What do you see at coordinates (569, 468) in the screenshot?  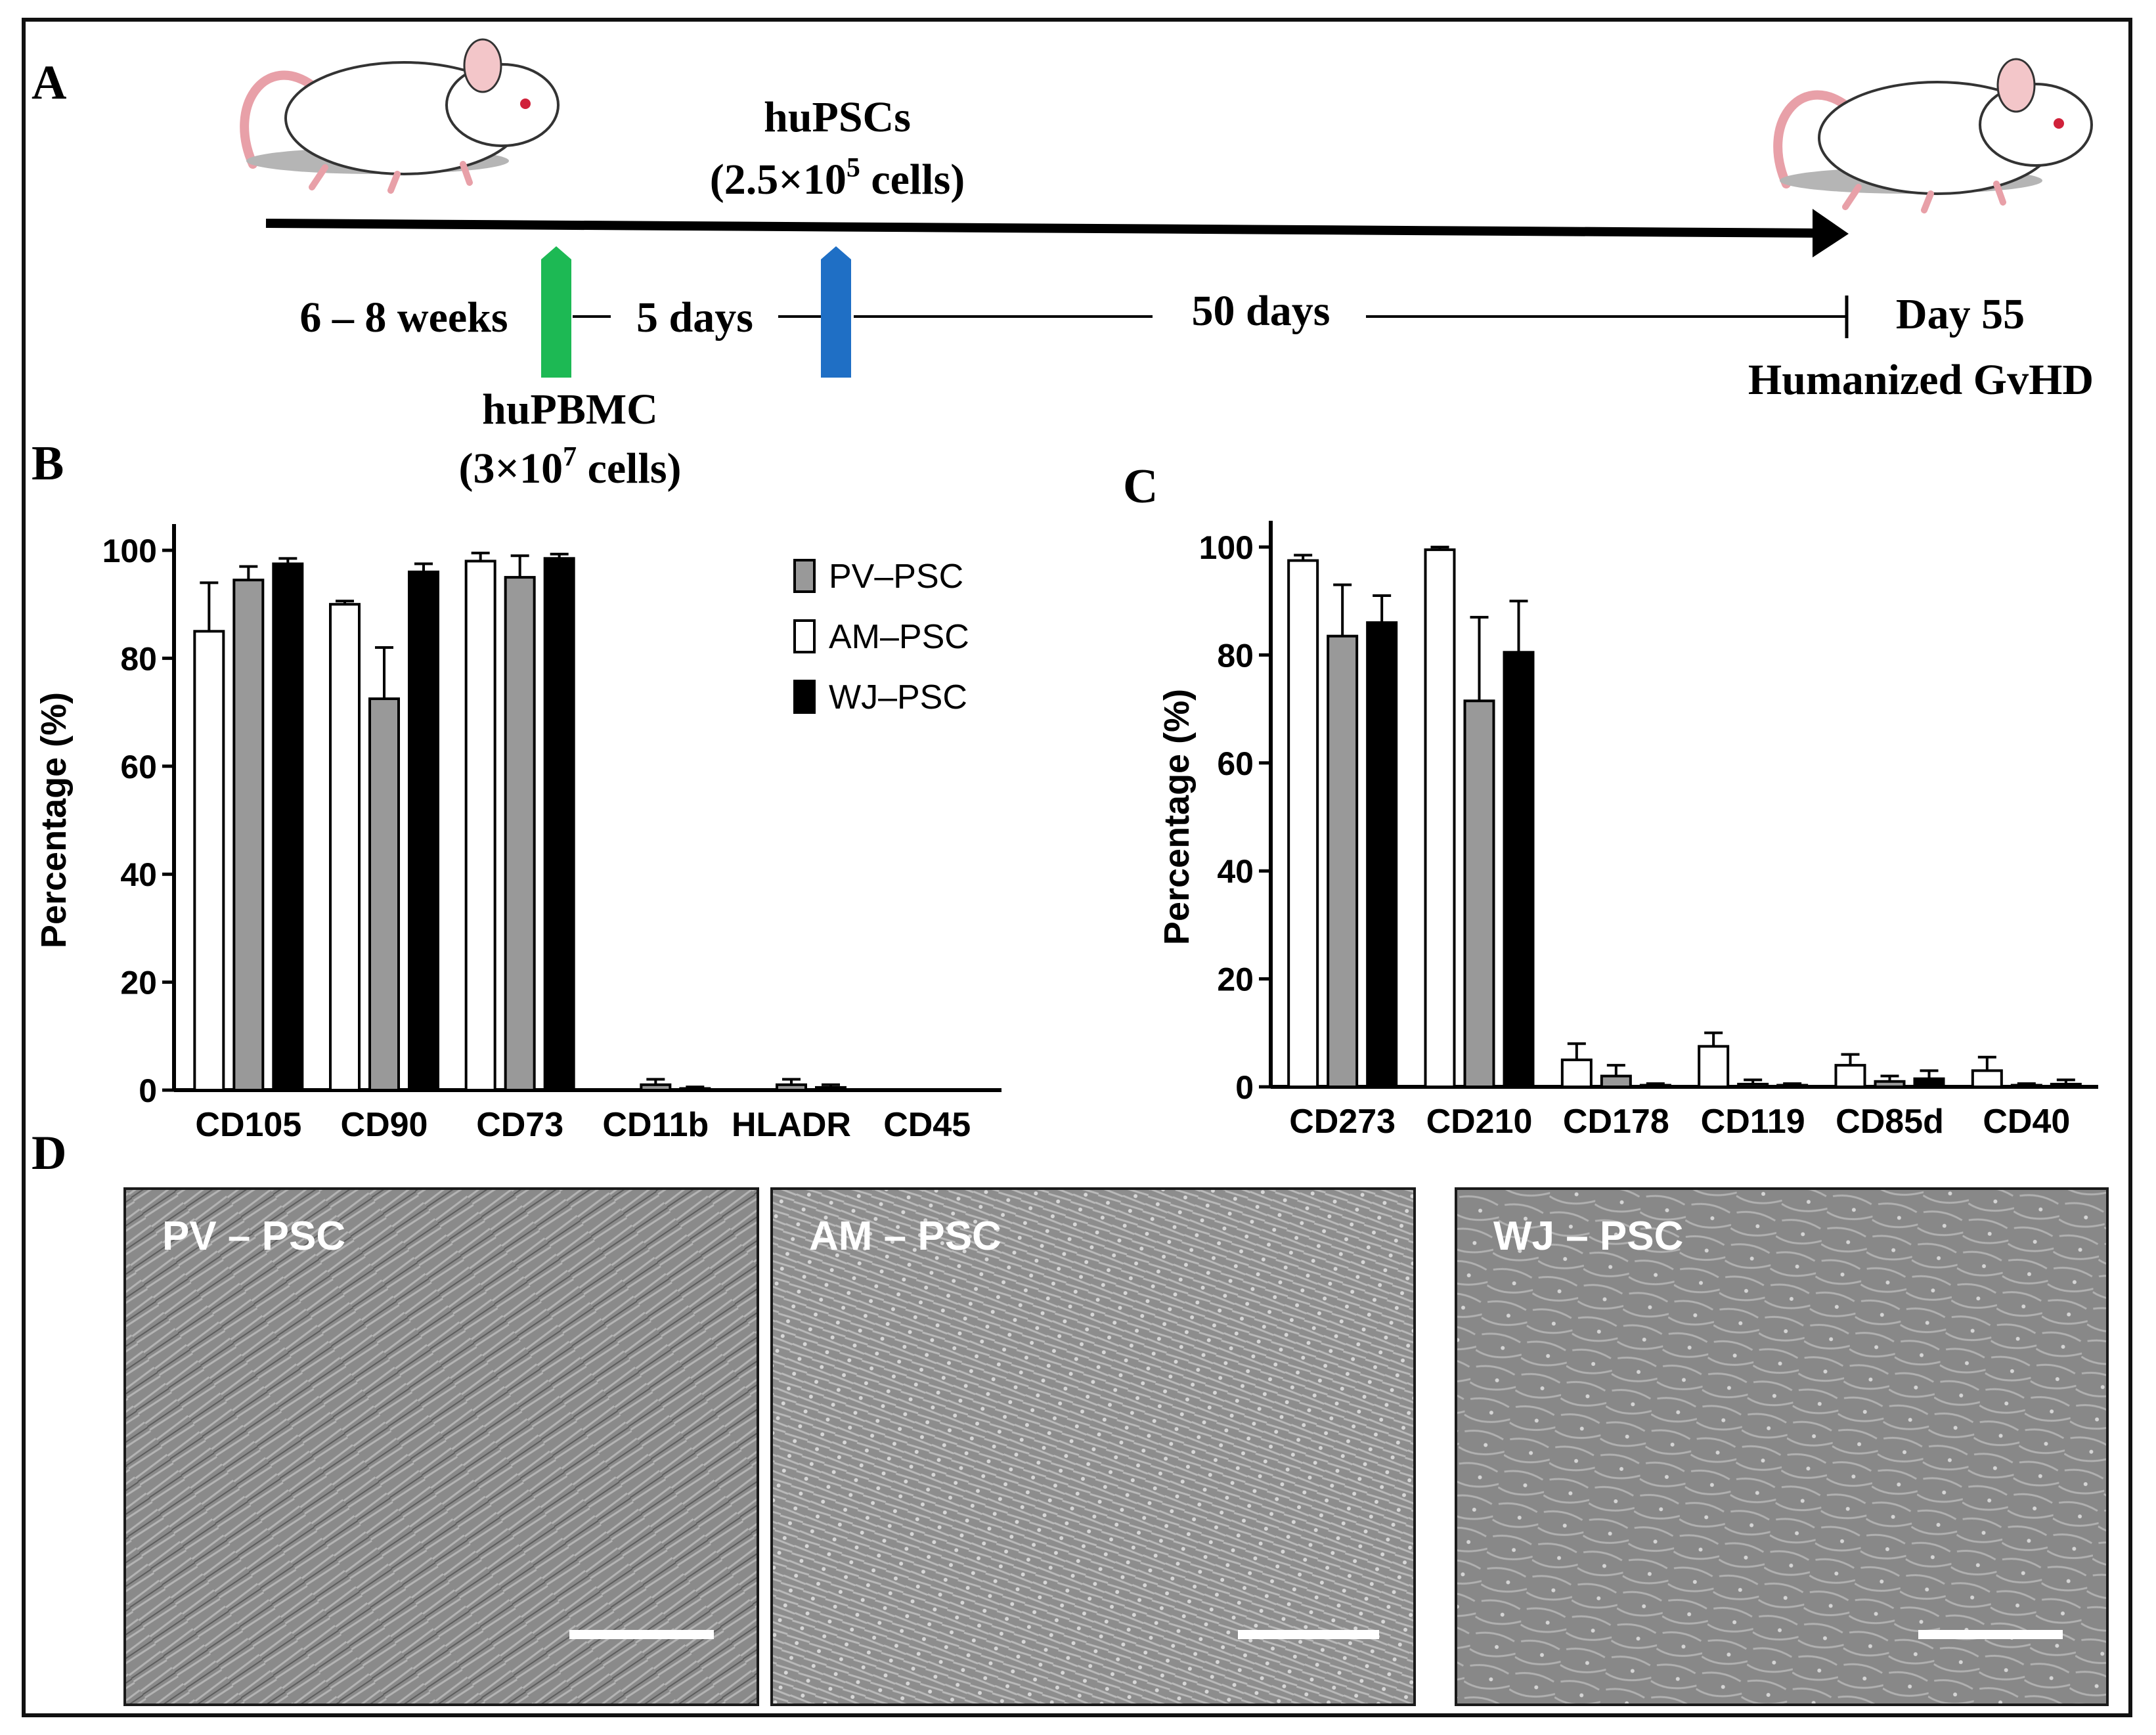 I see `hupbmc-dose: (3×107 cells)` at bounding box center [569, 468].